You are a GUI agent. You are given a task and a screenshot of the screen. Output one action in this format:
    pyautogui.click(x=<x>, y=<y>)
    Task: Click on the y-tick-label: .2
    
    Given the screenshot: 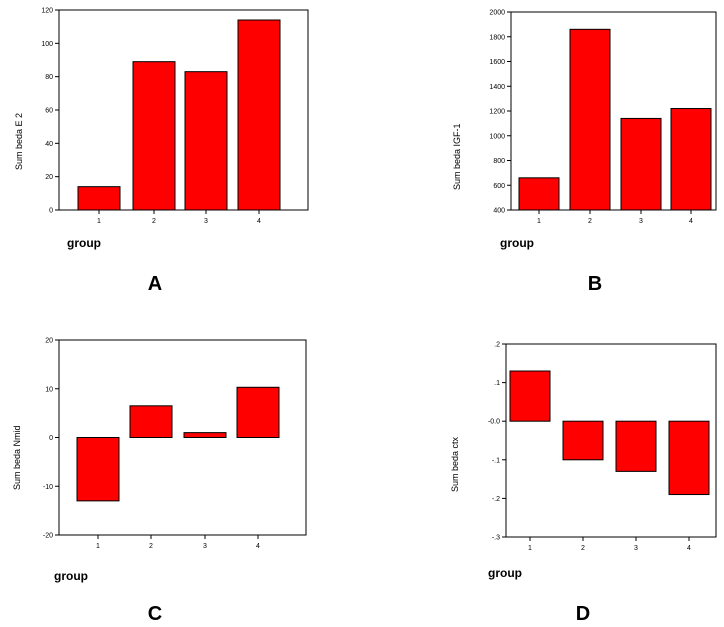 What is the action you would take?
    pyautogui.click(x=497, y=345)
    